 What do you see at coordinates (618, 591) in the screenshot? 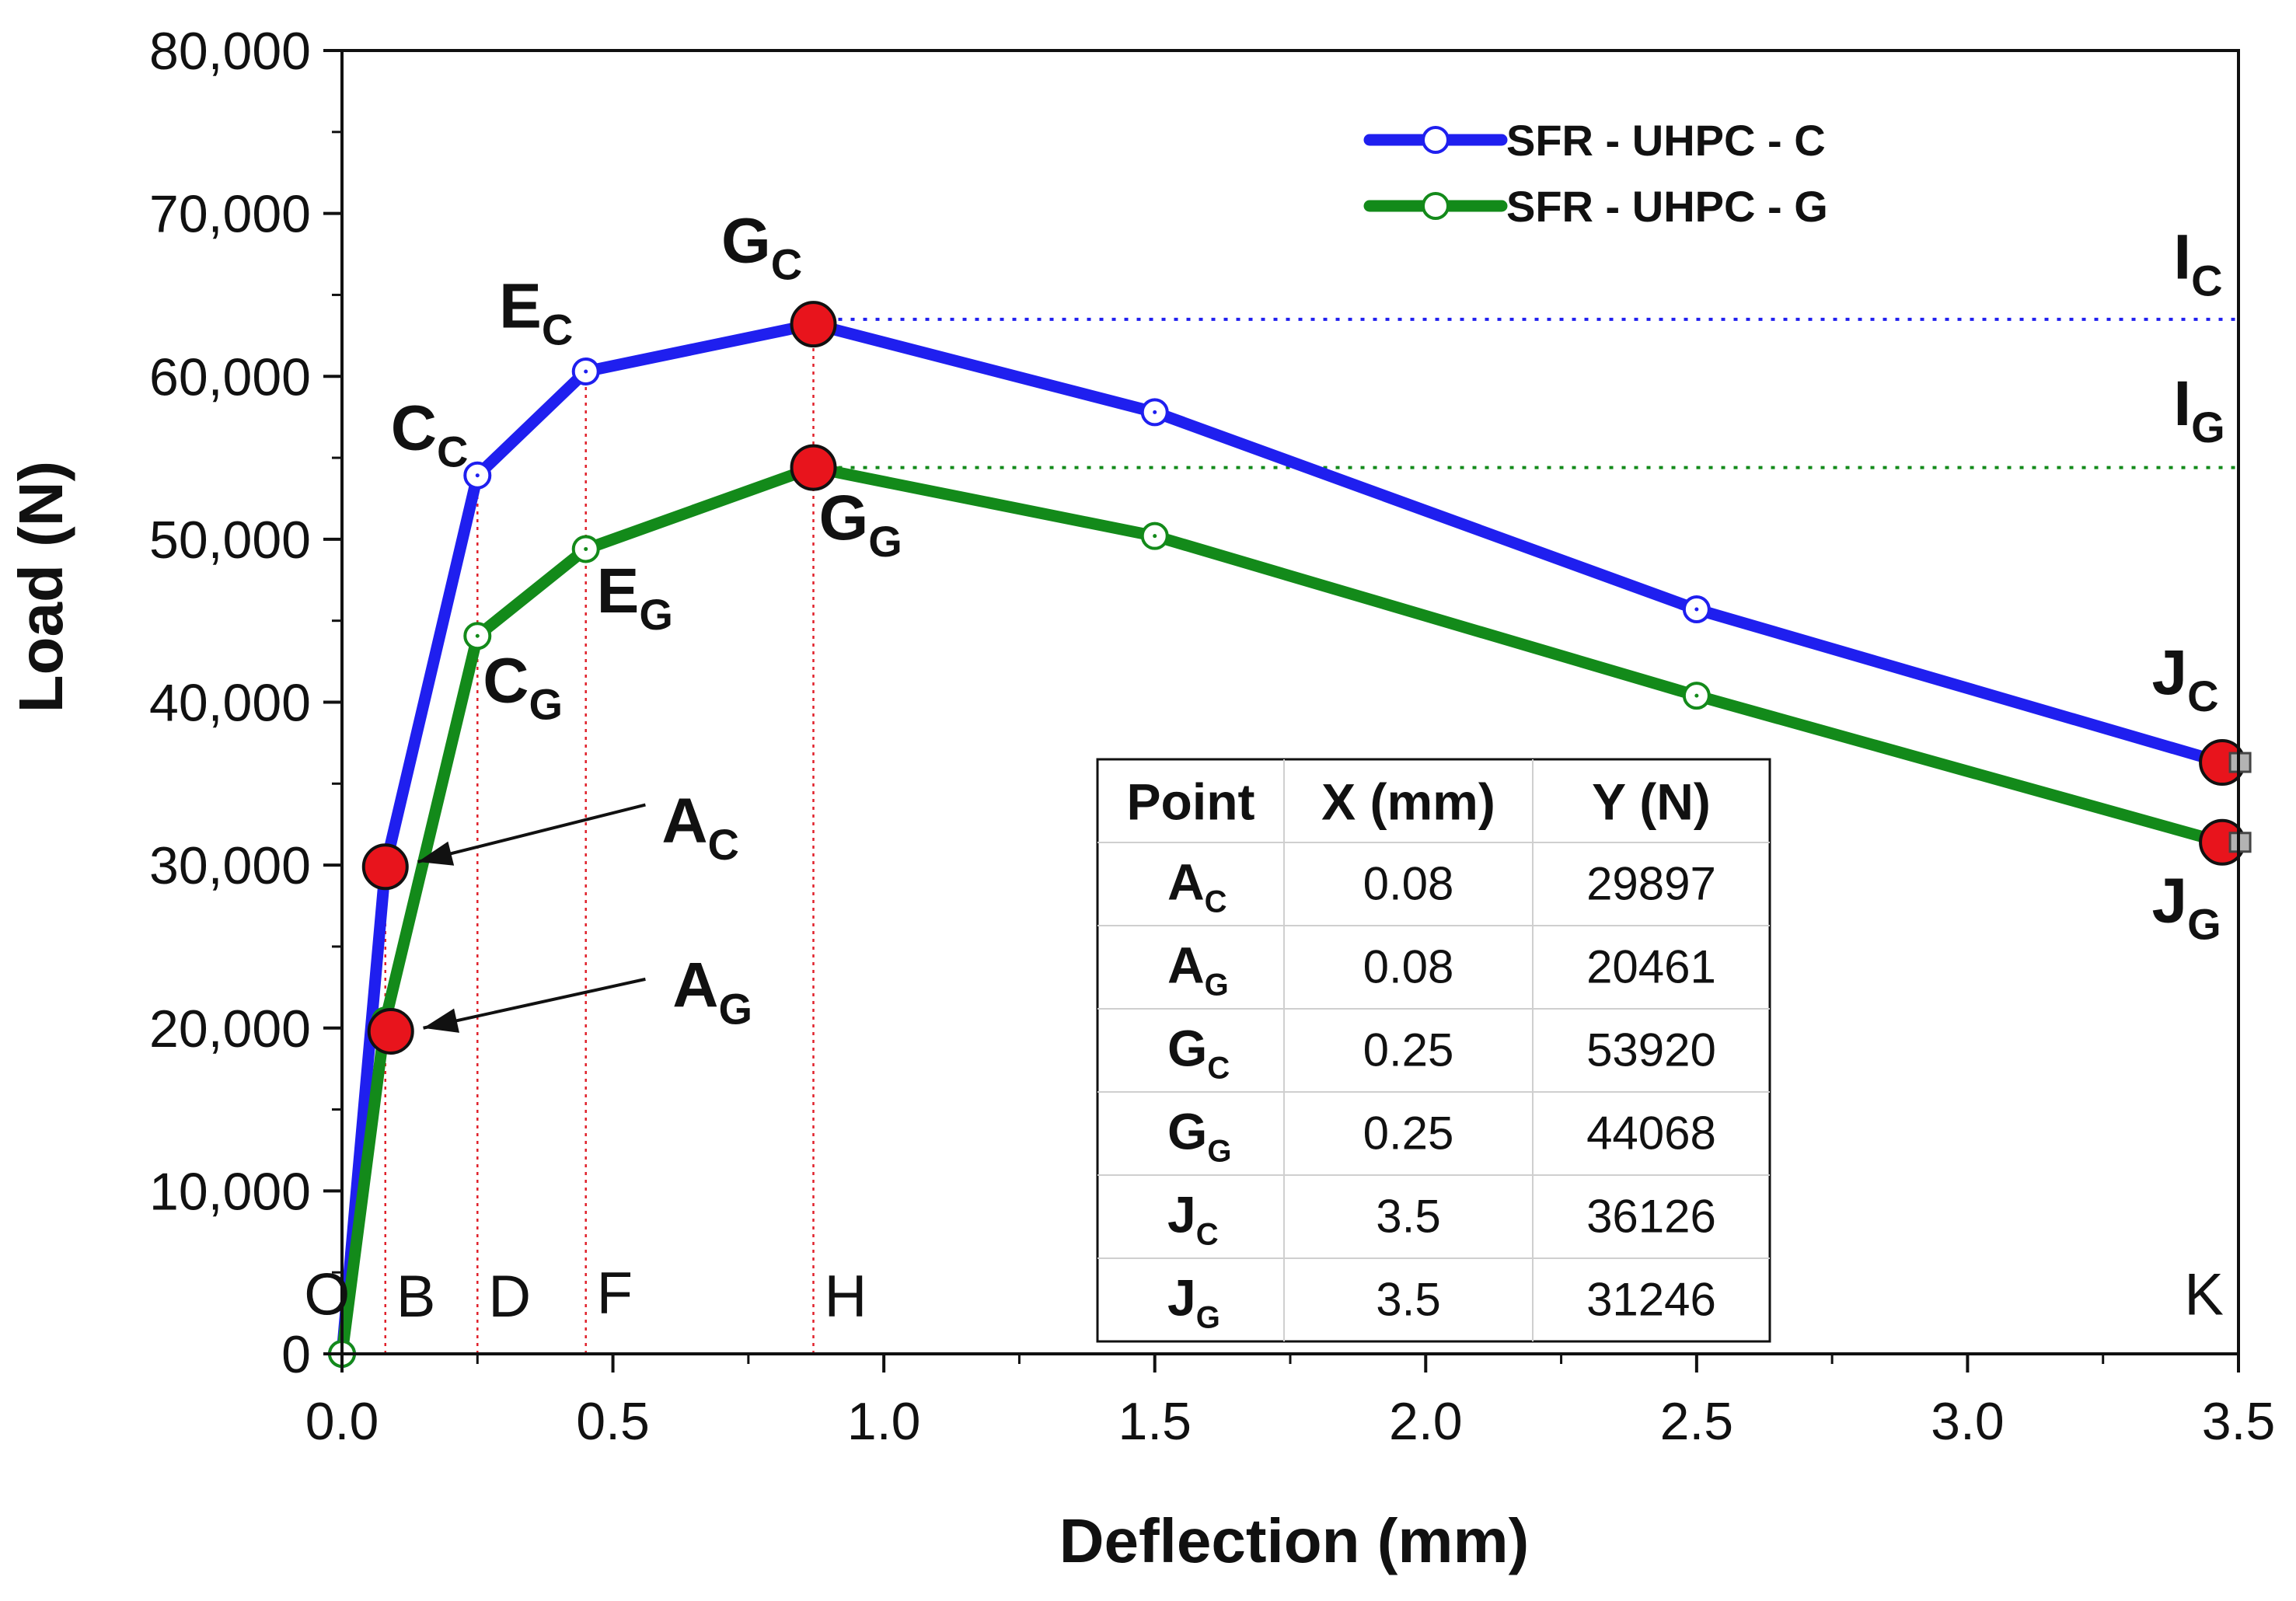
I see `point-label-6-main: E` at bounding box center [618, 591].